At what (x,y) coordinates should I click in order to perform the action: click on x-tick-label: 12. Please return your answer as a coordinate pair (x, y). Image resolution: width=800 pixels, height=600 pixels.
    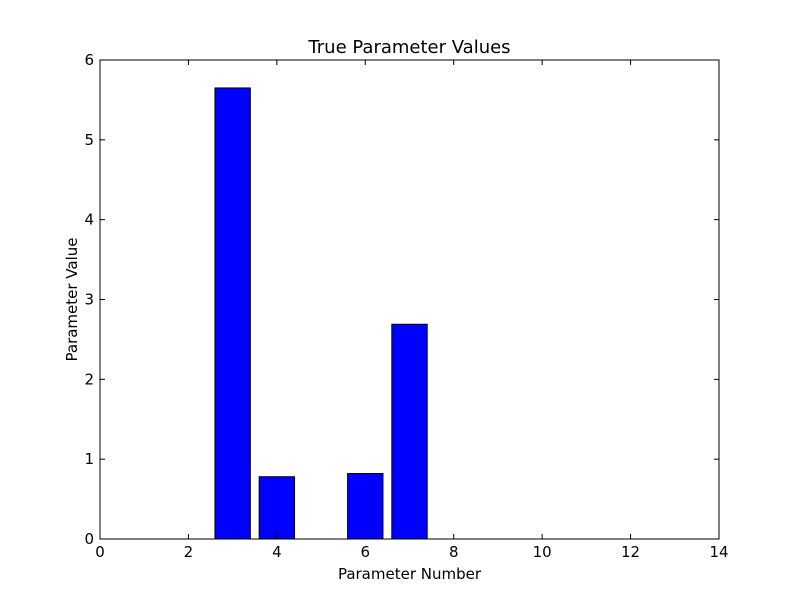
    Looking at the image, I should click on (630, 552).